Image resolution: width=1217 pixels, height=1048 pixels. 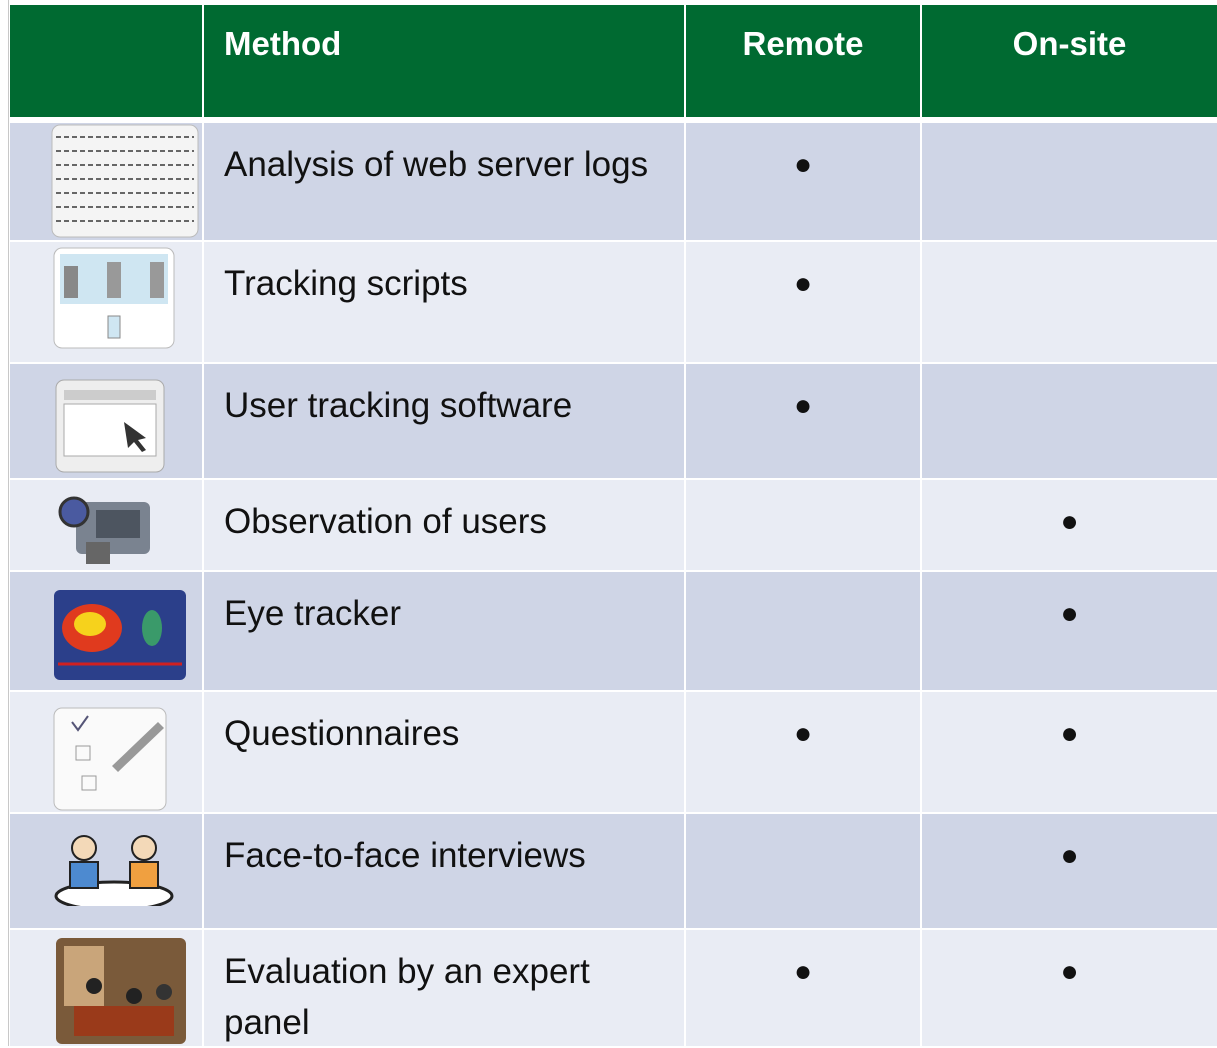 I want to click on edge-line, so click(x=8, y=523).